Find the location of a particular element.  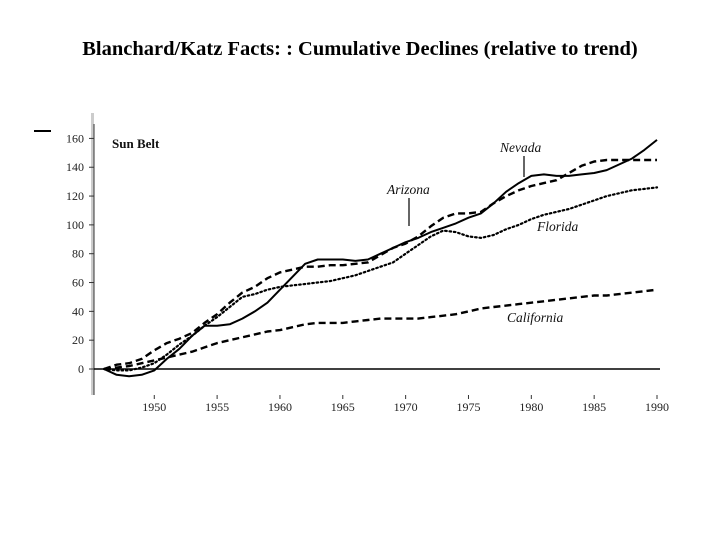

x-tick-label: 1990 is located at coordinates (657, 407).